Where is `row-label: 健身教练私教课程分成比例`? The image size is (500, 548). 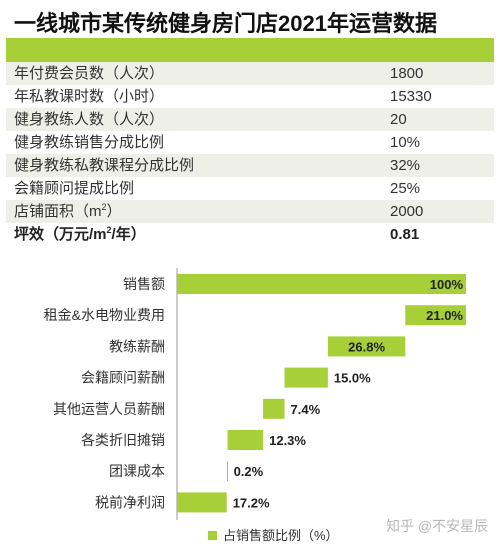 row-label: 健身教练私教课程分成比例 is located at coordinates (104, 165).